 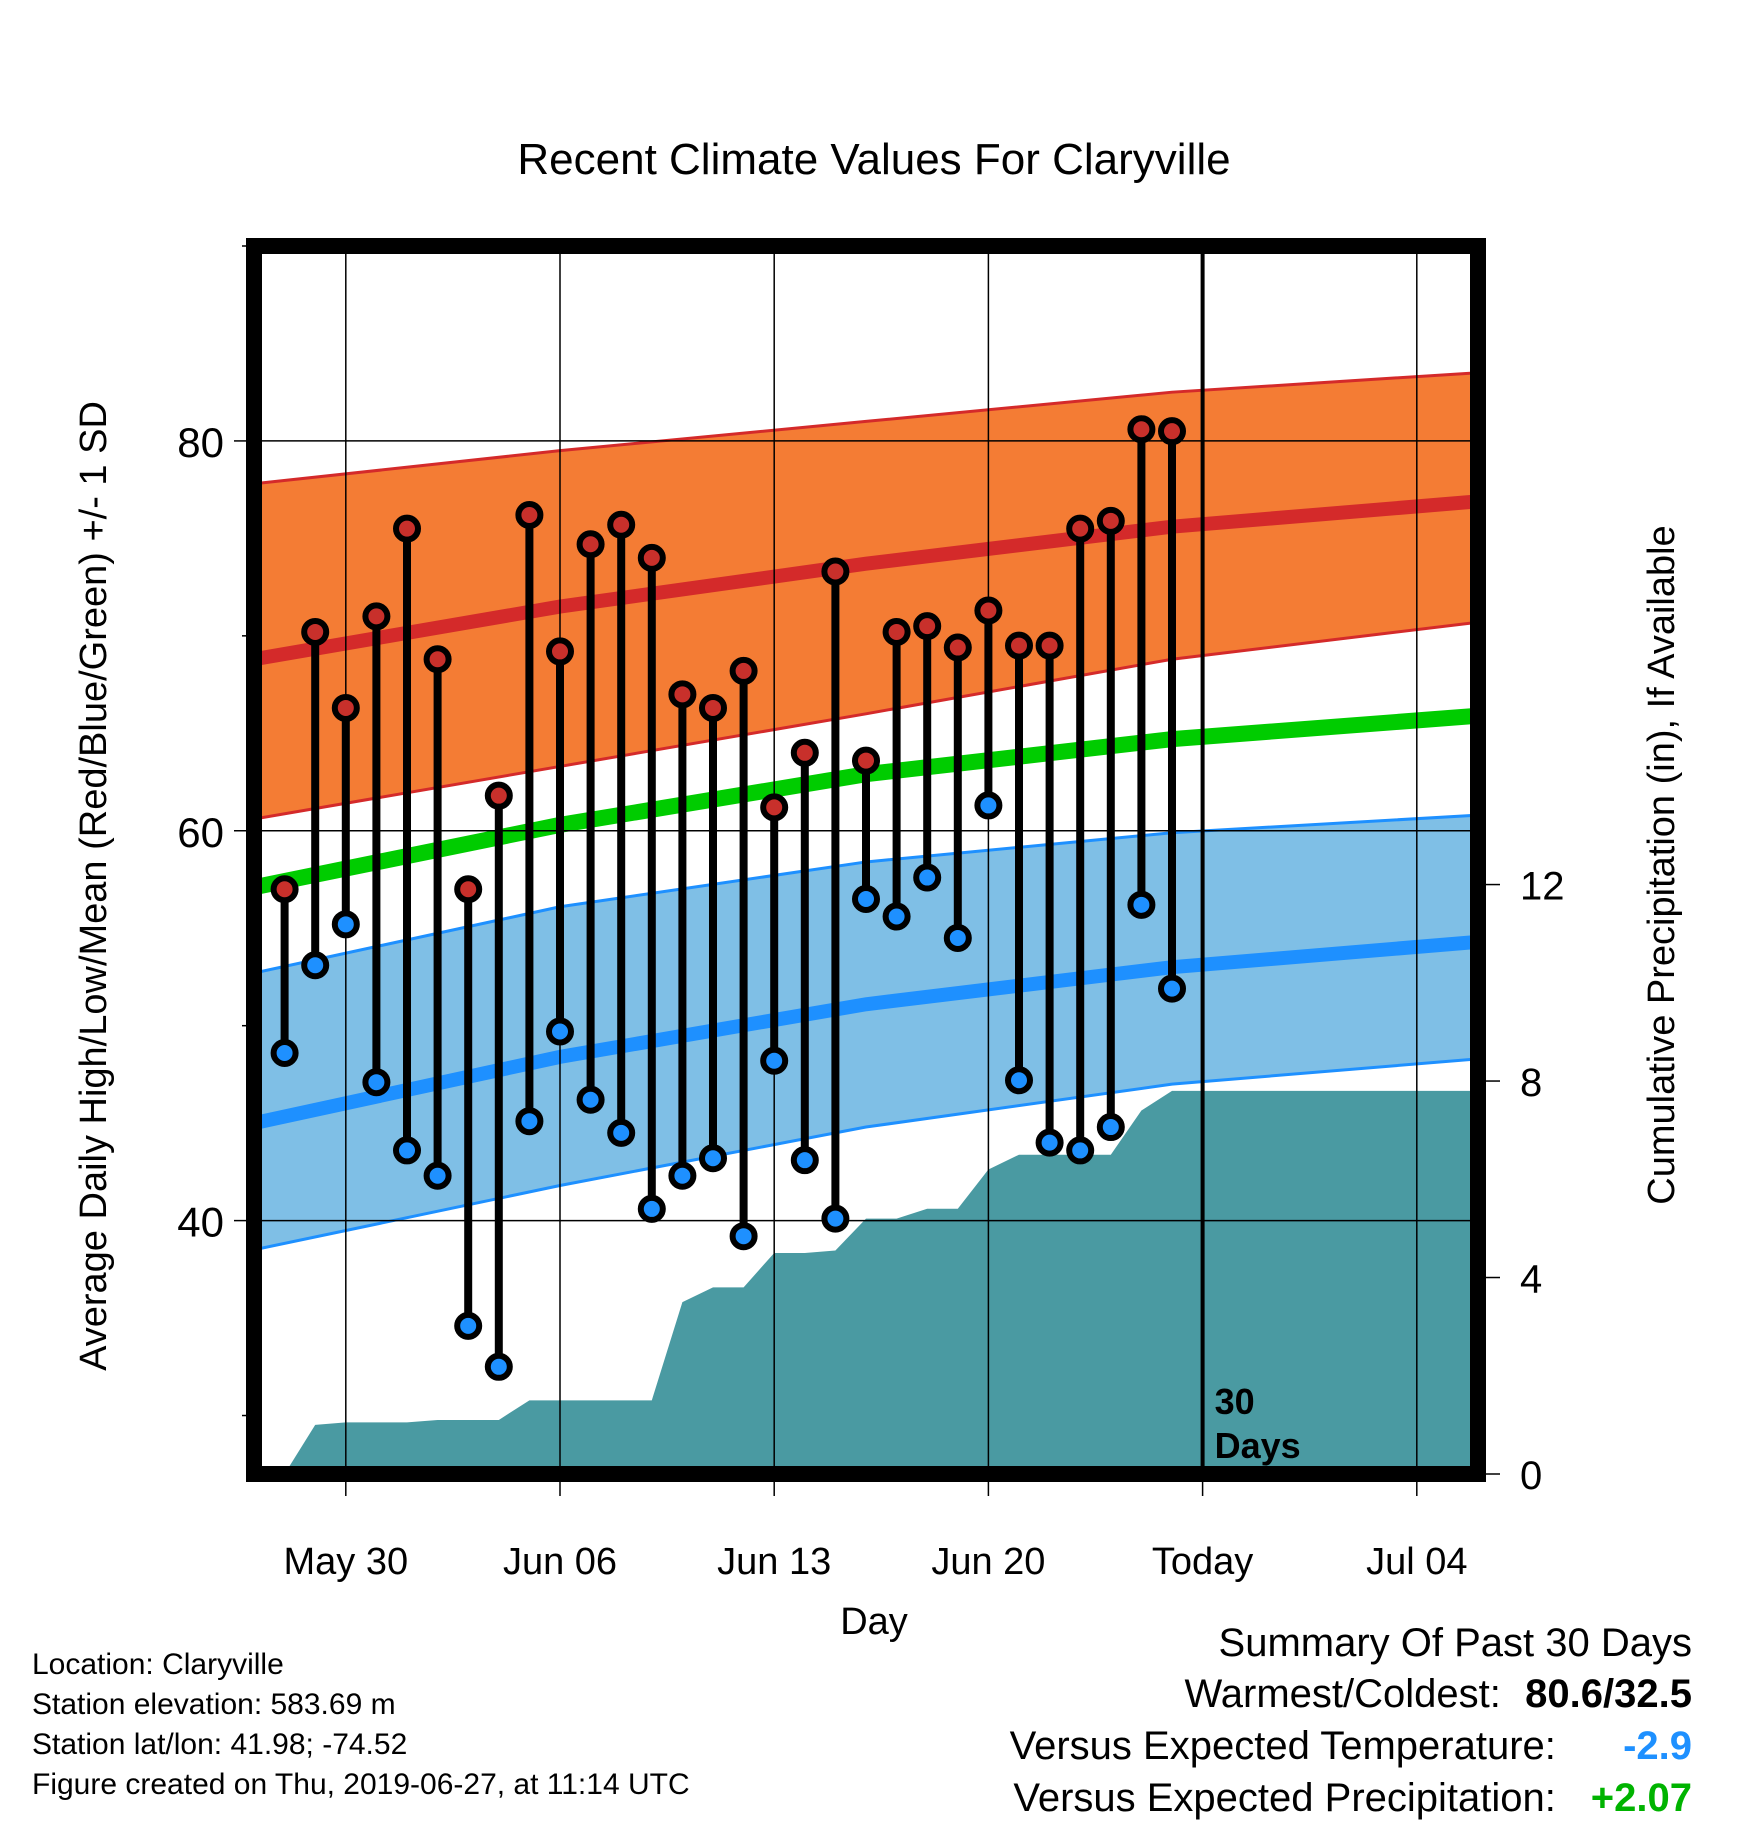 I want to click on precip-row: Versus Expected Precipitation: +2.07, so click(x=1351, y=1798).